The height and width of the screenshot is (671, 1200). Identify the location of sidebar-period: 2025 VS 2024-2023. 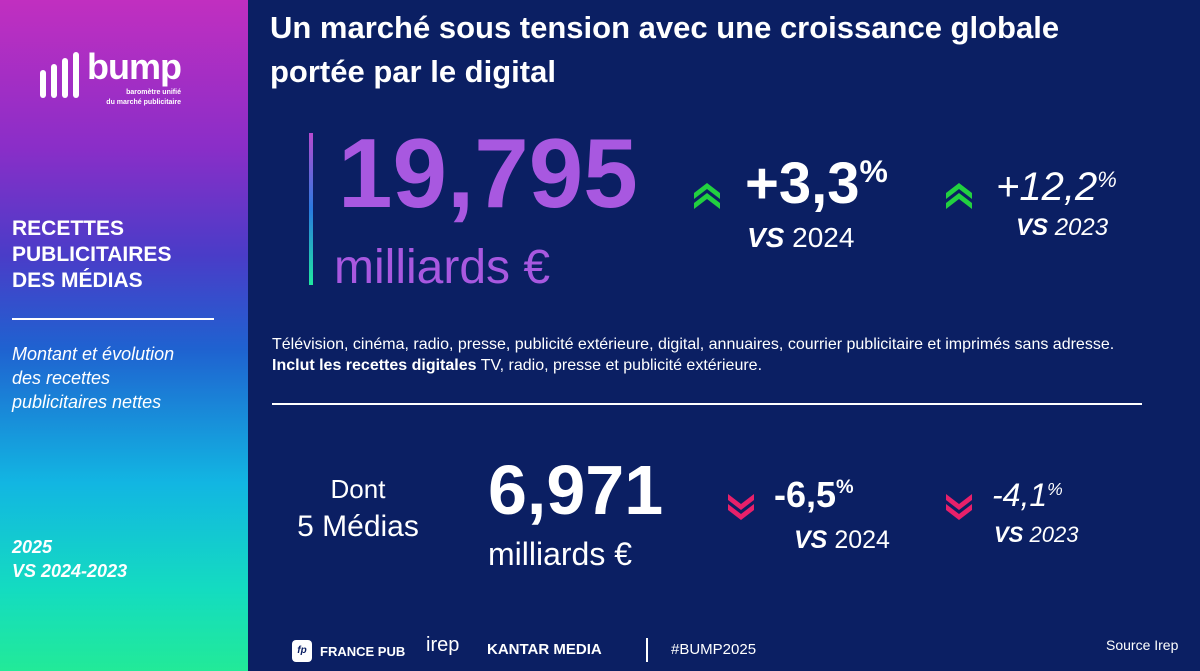
(69, 559).